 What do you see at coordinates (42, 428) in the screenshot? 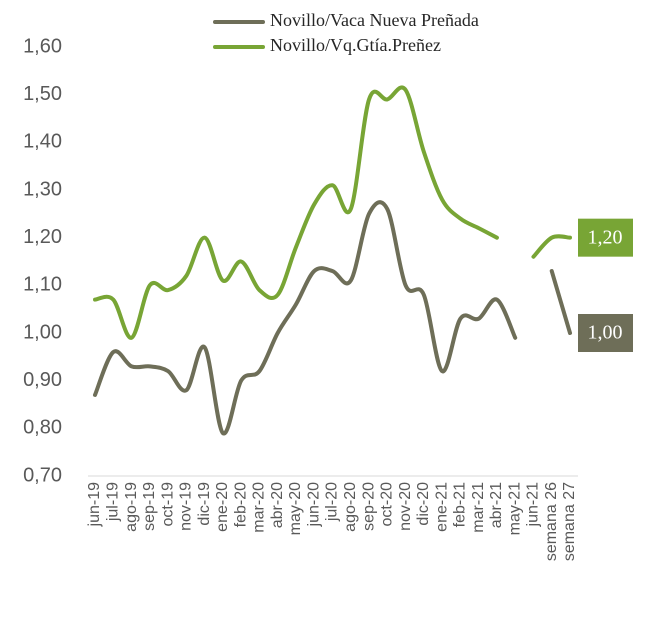
I see `y-tick-label: 0,80` at bounding box center [42, 428].